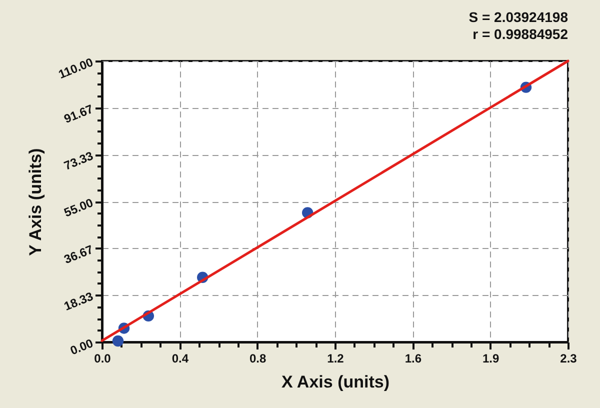 The height and width of the screenshot is (408, 600). What do you see at coordinates (35, 202) in the screenshot?
I see `y-axis-title: Y Axis (units)` at bounding box center [35, 202].